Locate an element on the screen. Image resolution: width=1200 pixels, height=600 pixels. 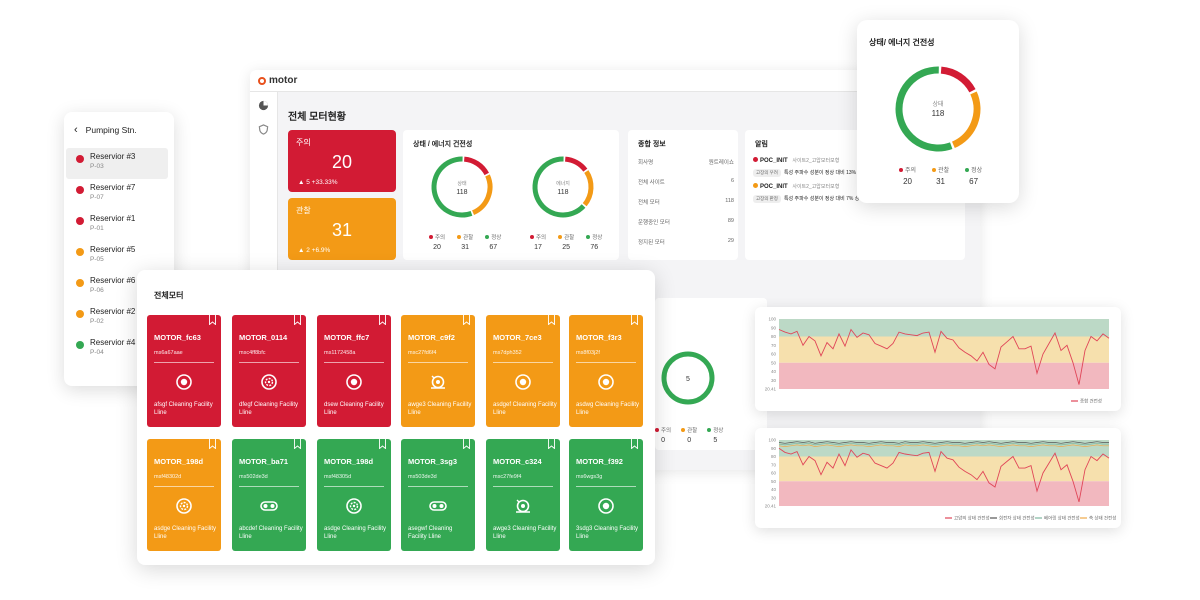
motor-name: MOTOR_0114 is located at coordinates (263, 337).